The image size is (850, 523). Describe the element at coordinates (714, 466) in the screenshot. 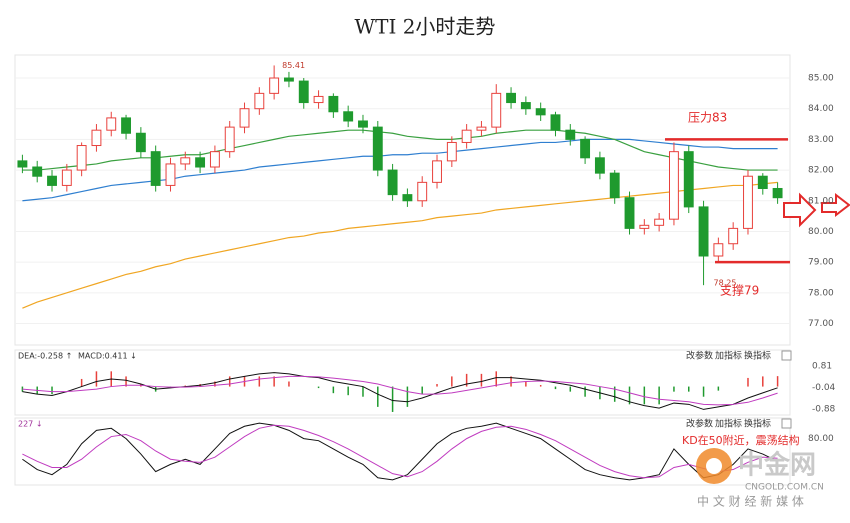

I see `logo` at that location.